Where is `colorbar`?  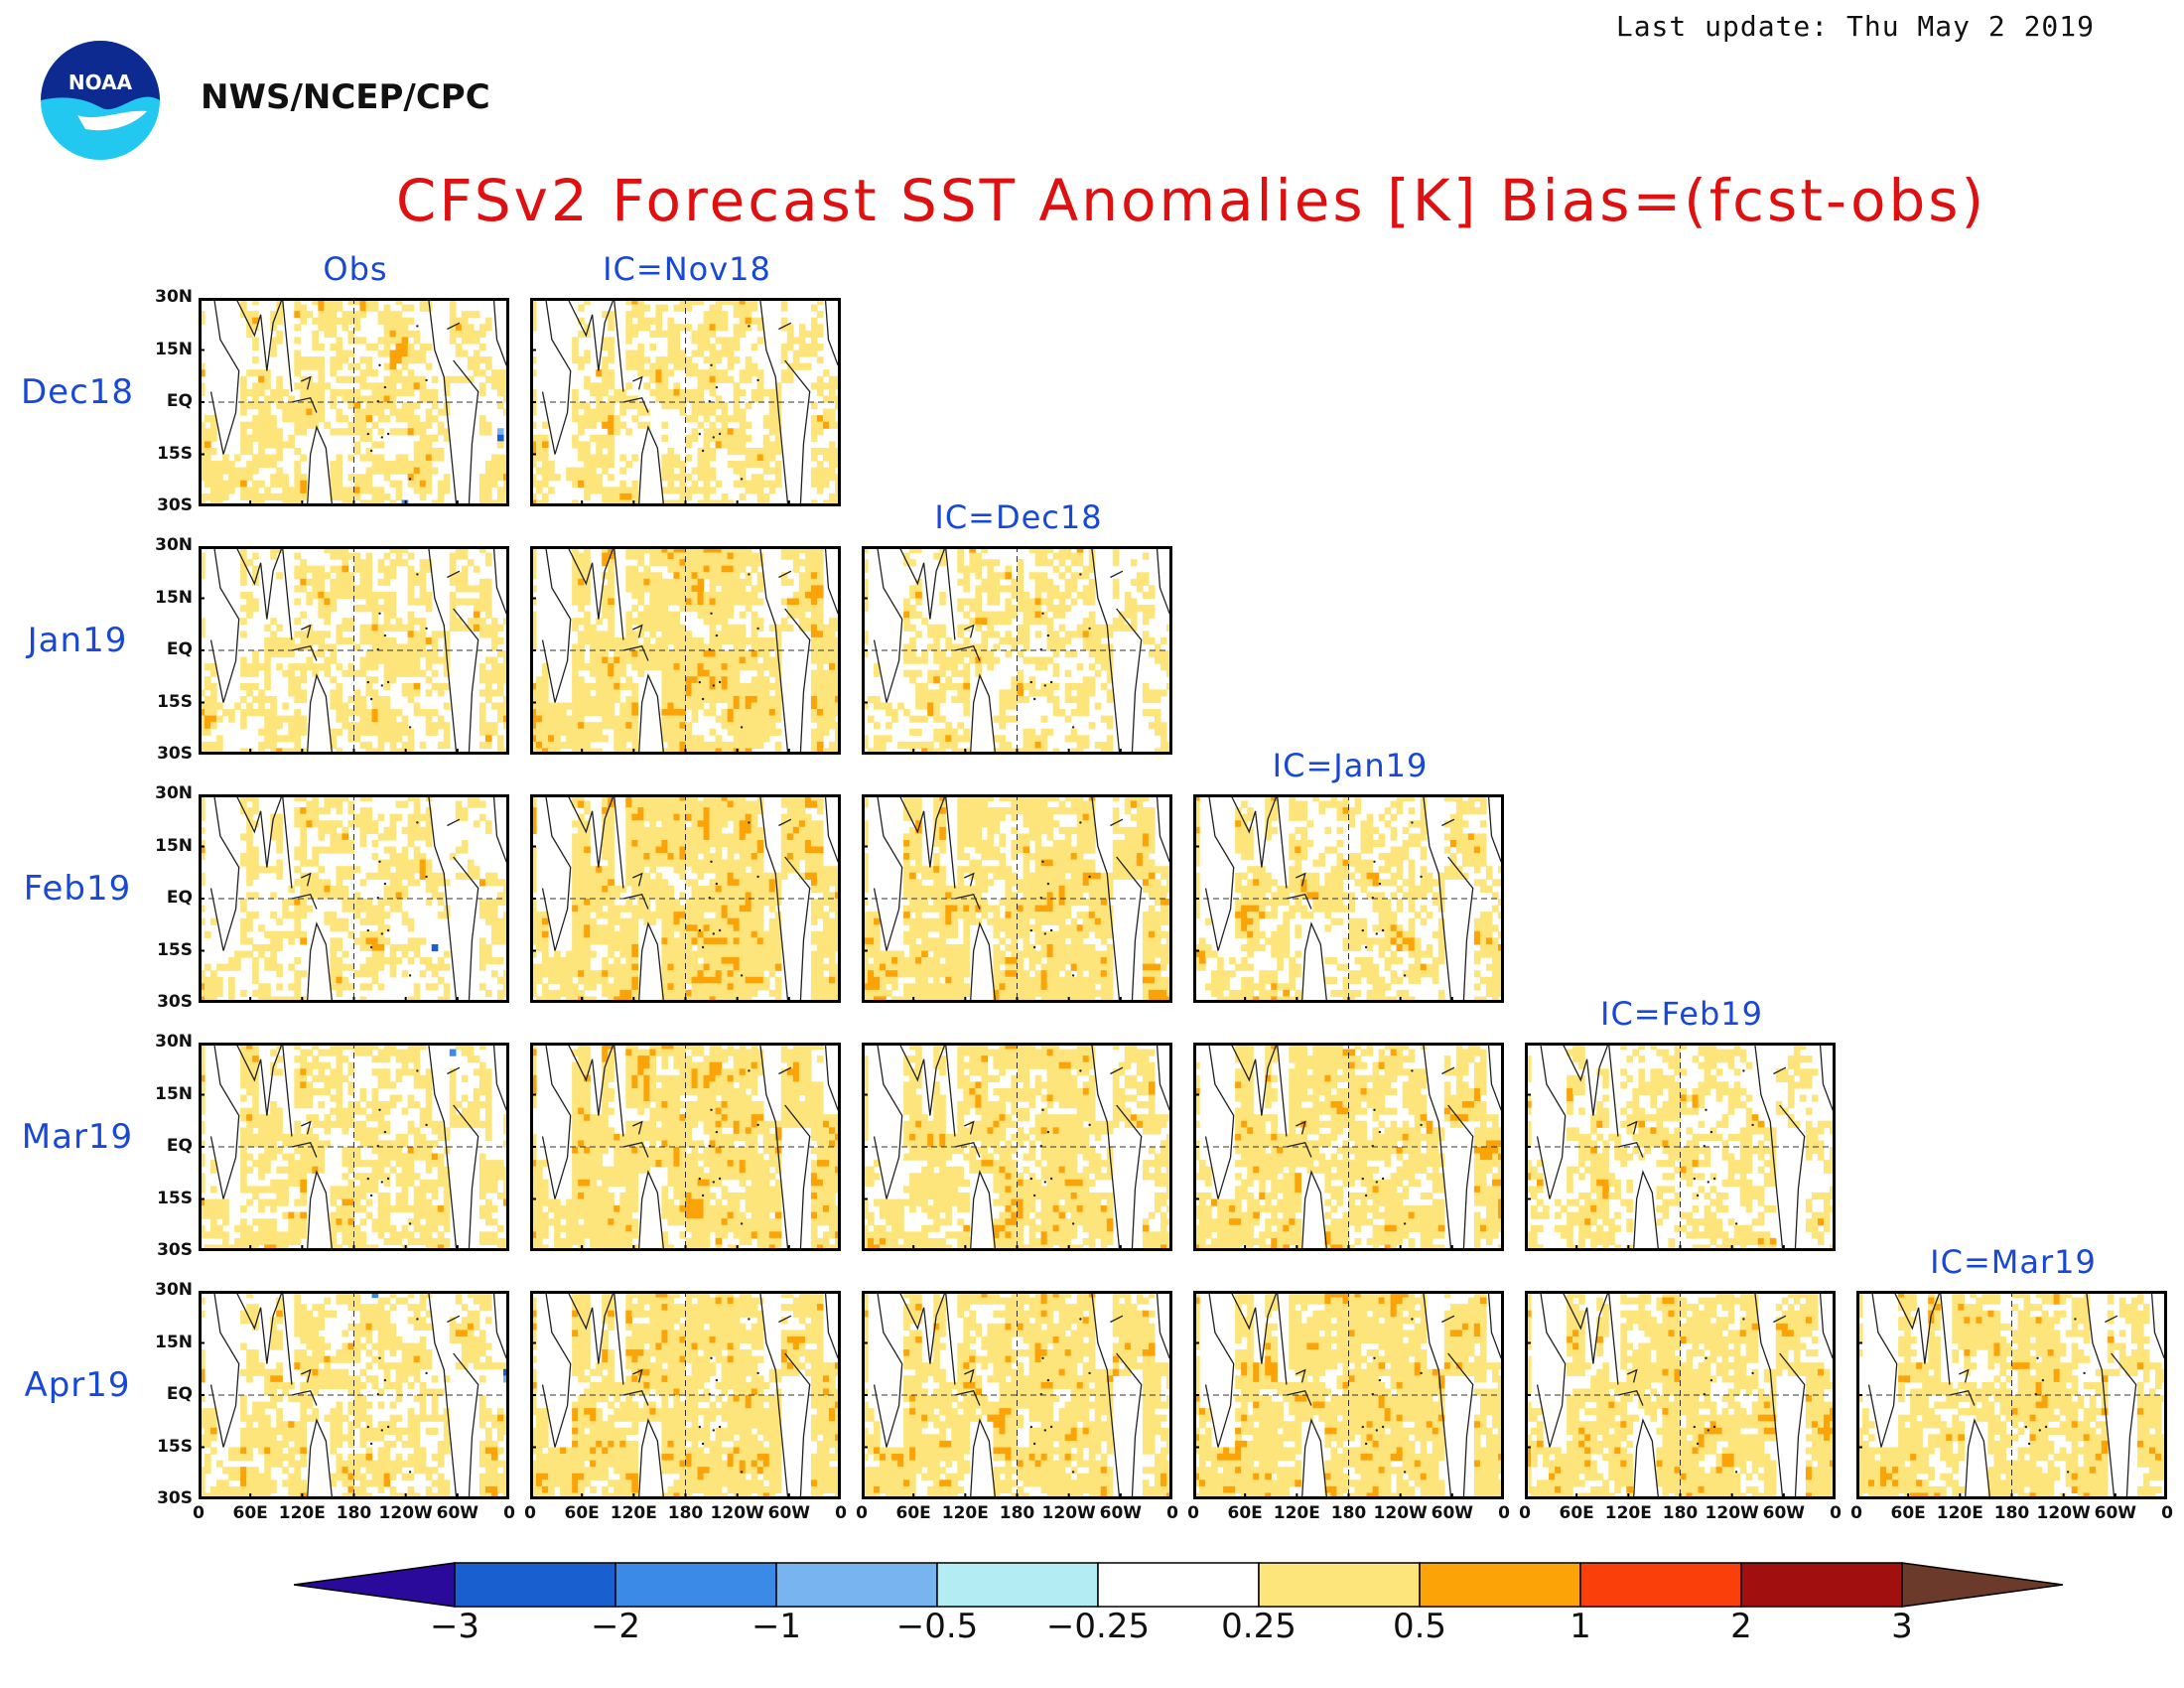 colorbar is located at coordinates (1187, 1586).